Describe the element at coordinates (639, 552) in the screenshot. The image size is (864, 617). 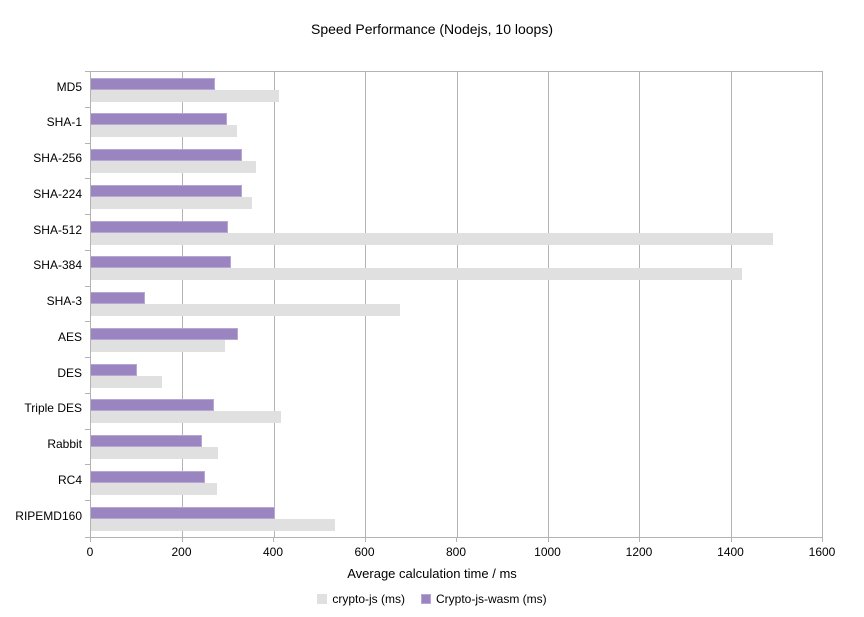
I see `x-tick-label: 1200` at that location.